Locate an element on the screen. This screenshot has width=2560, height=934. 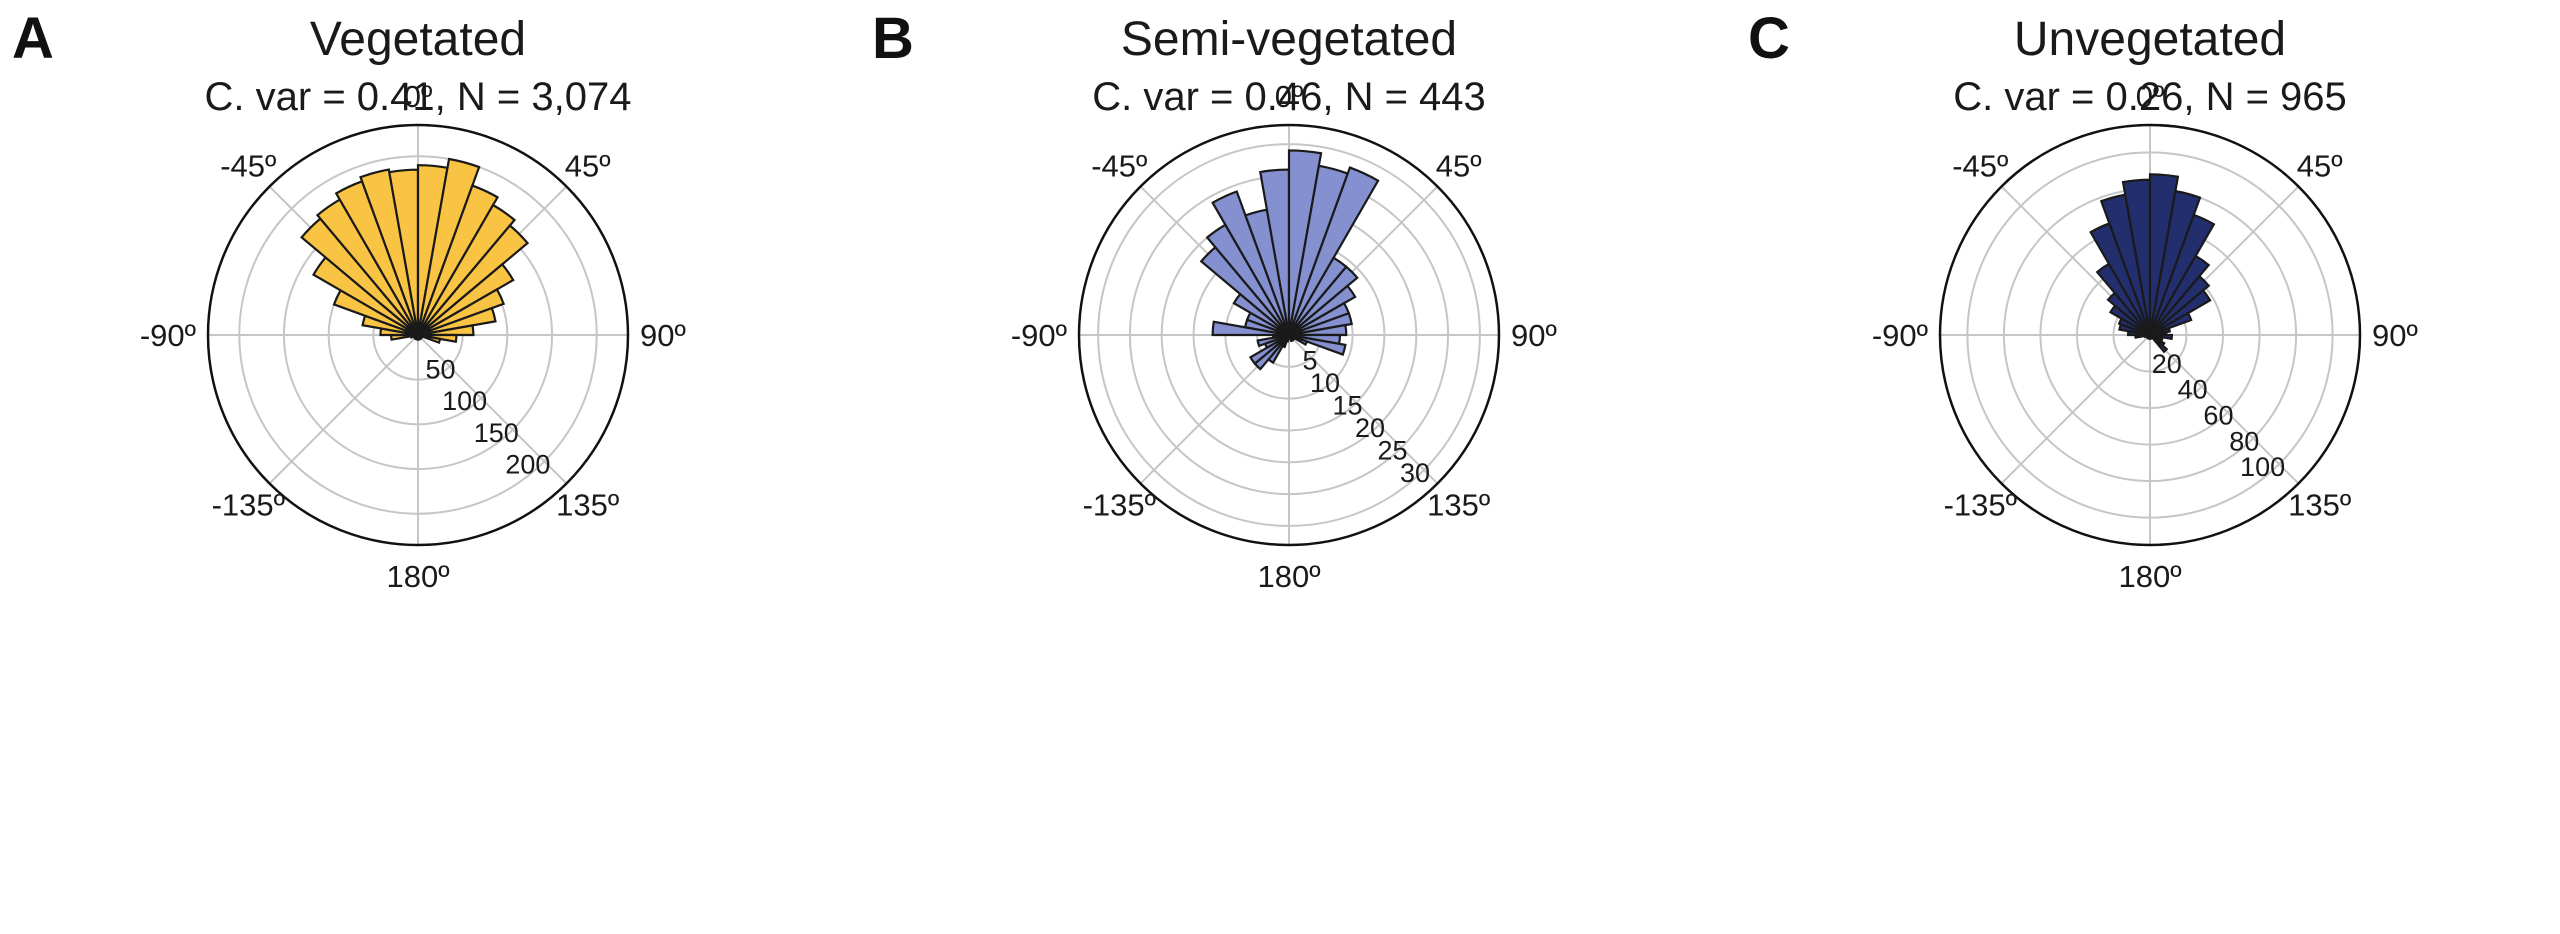
radial-tick-label: 80 is located at coordinates (2244, 441).